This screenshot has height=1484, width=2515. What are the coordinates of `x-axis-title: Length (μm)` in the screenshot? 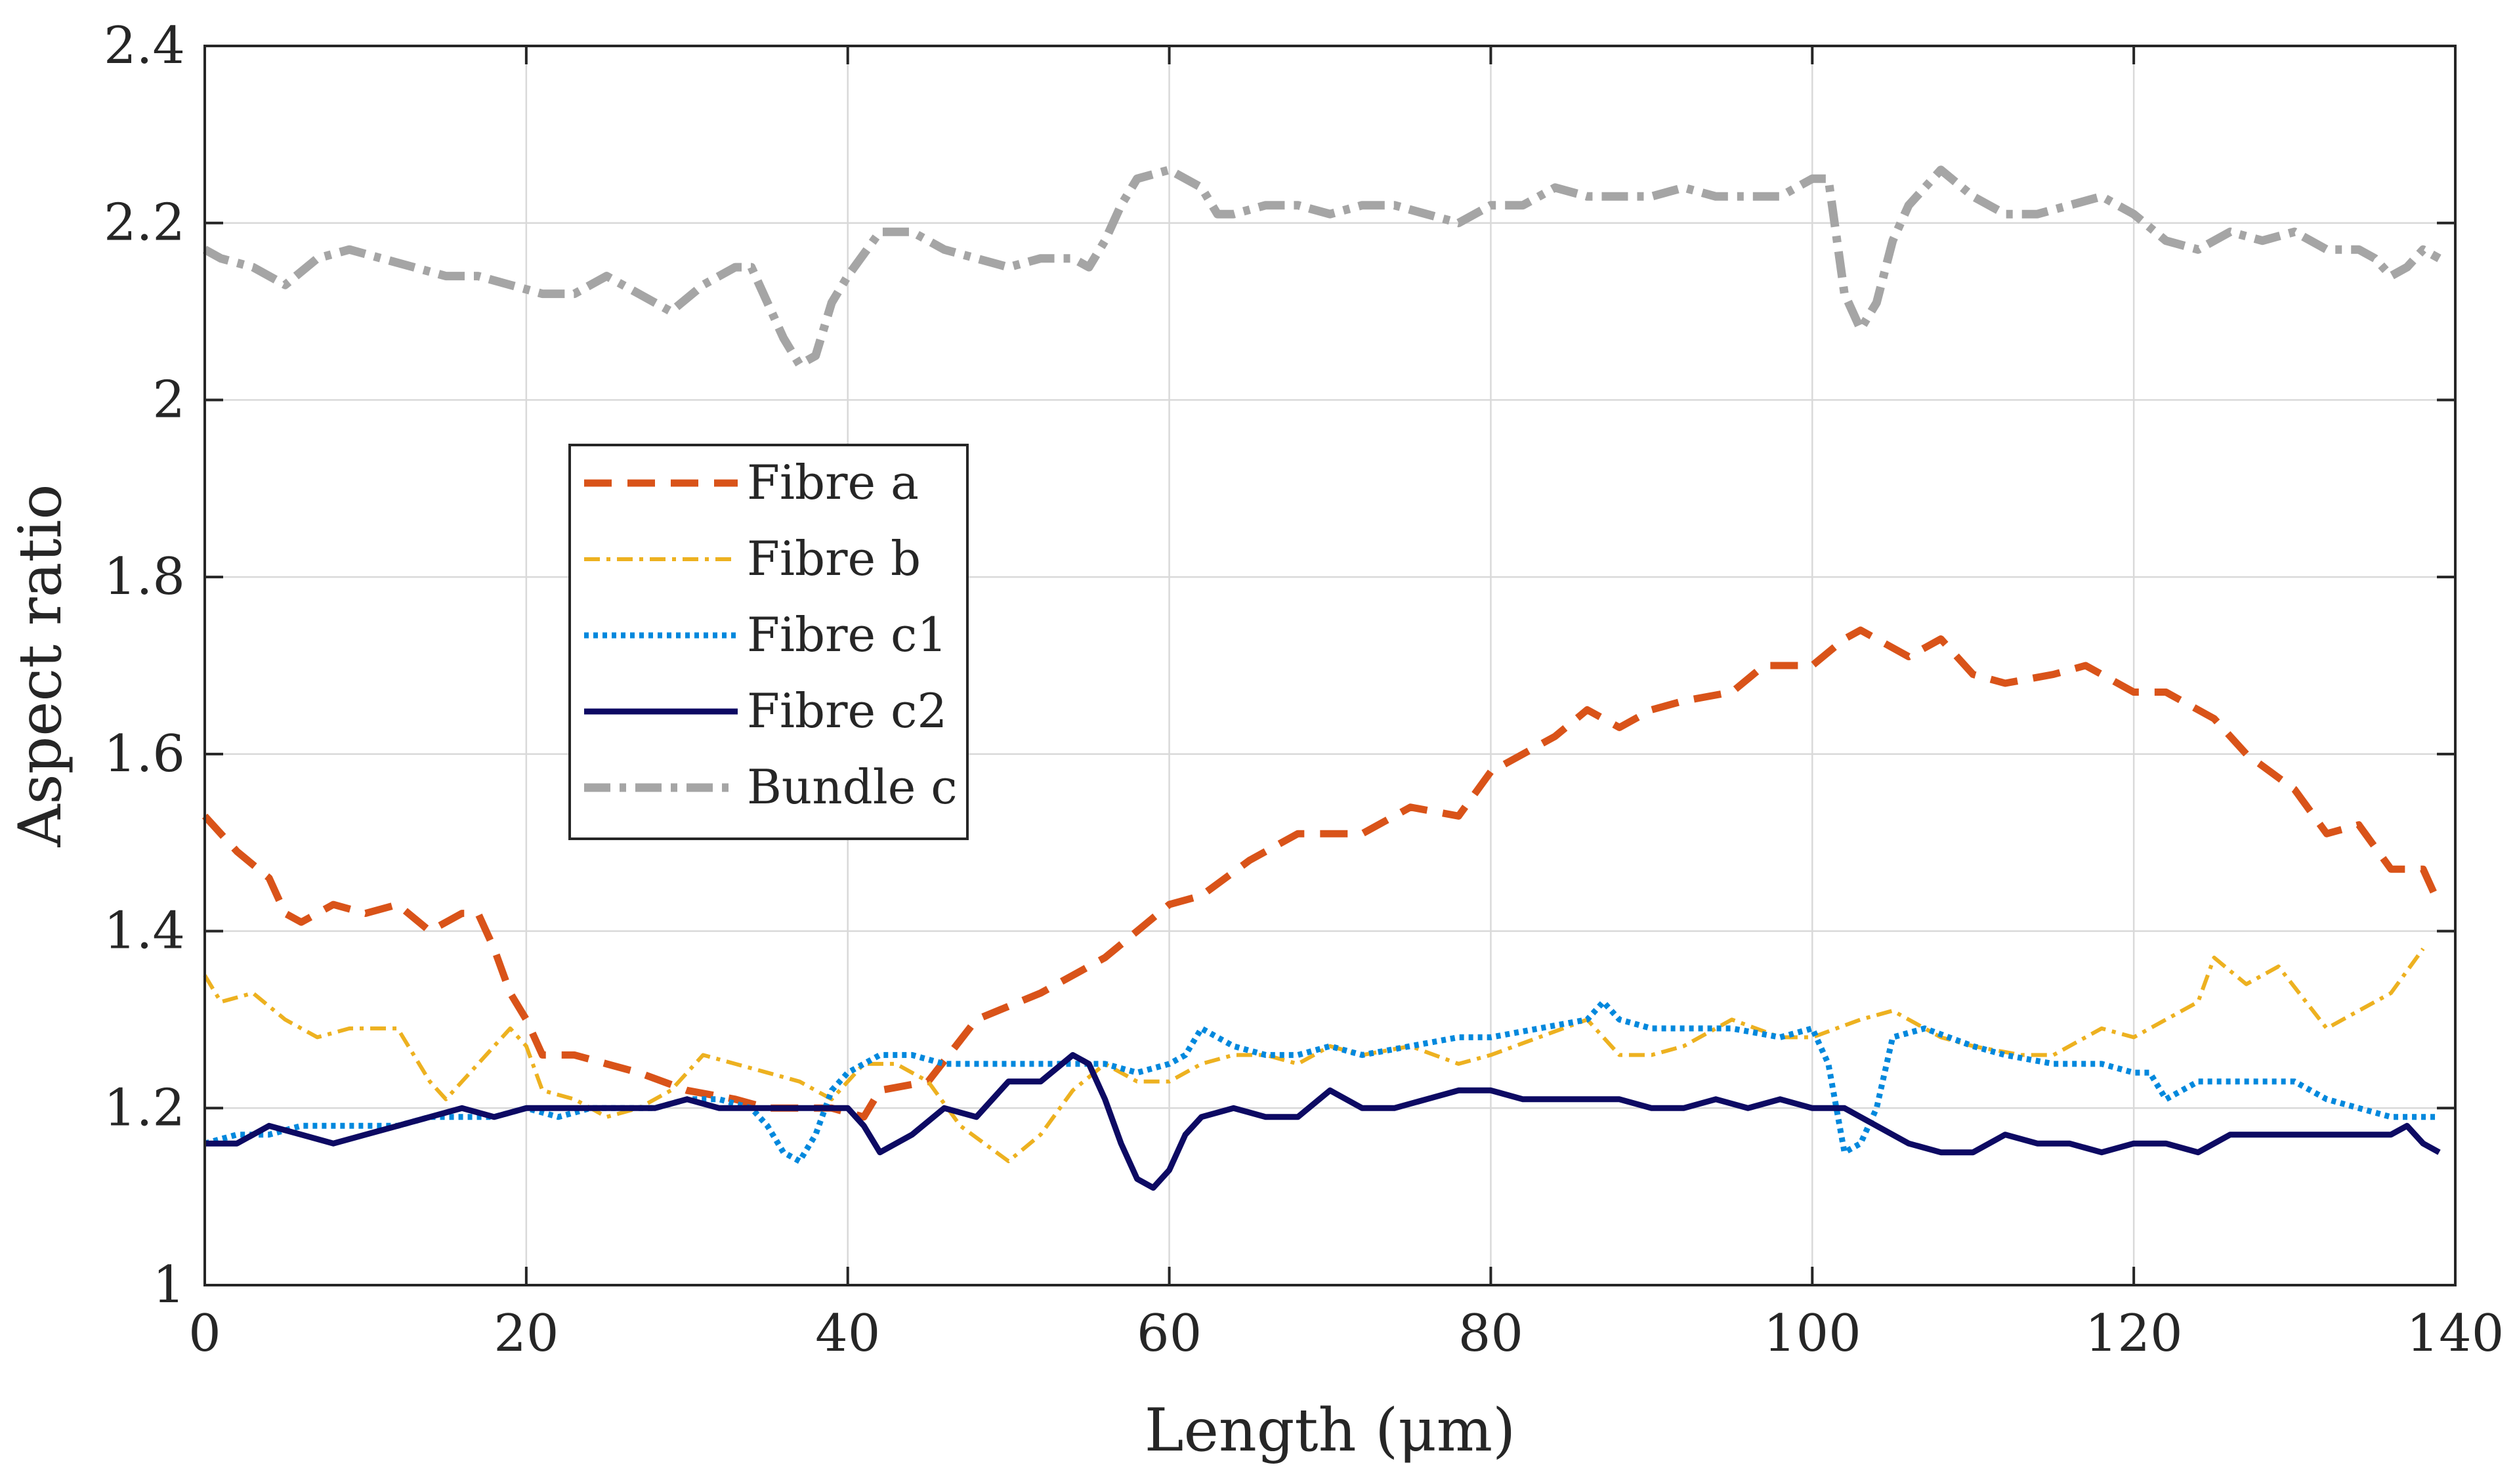 It's located at (1330, 1431).